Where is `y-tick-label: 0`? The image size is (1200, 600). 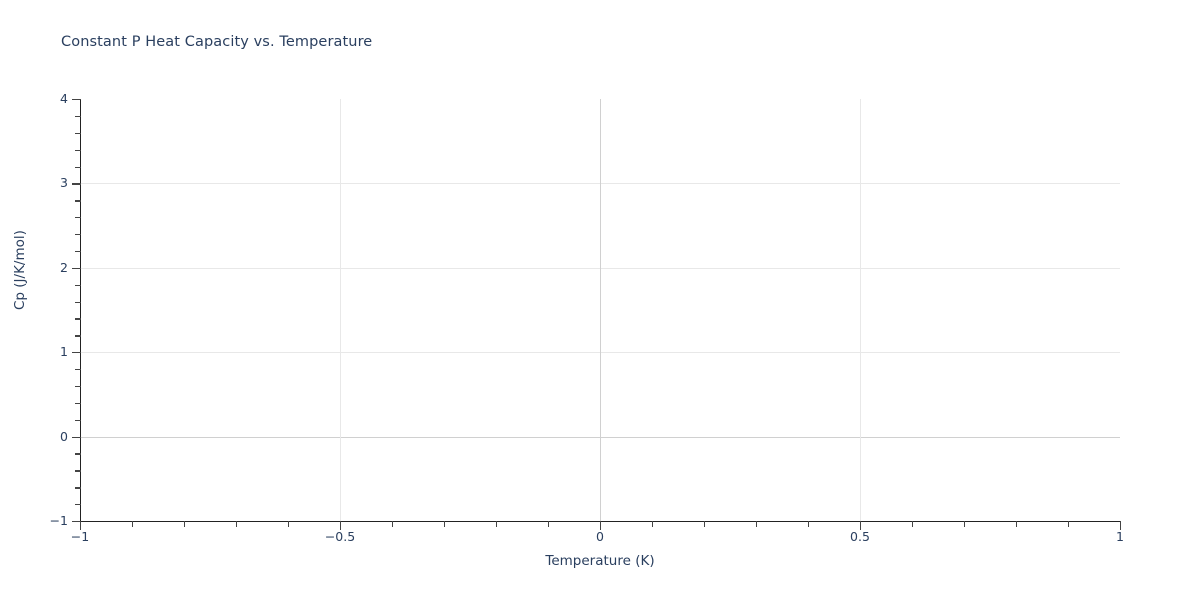 y-tick-label: 0 is located at coordinates (64, 436).